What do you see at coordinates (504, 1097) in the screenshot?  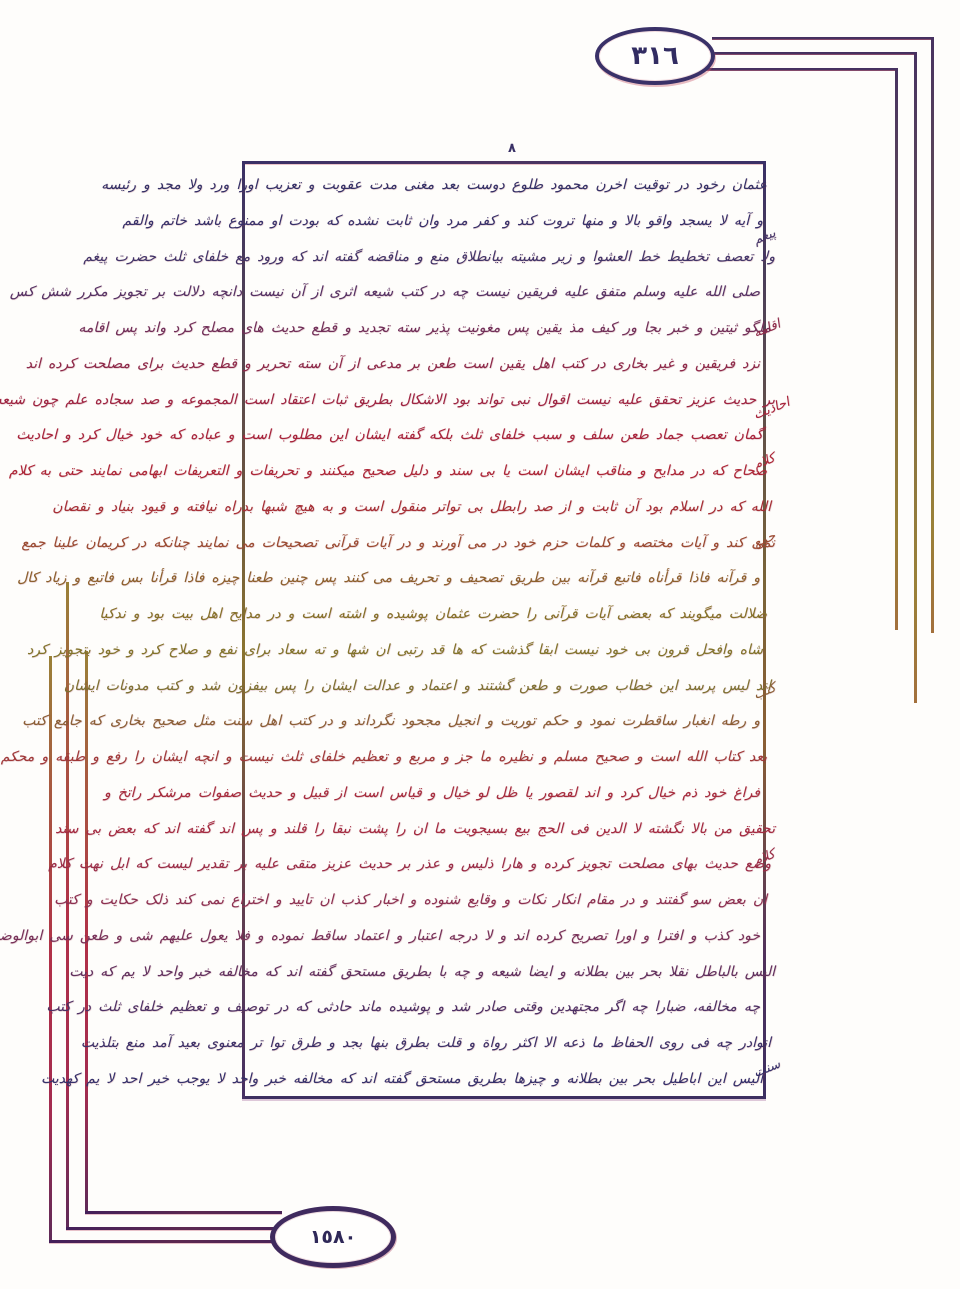 I see `text-frame-bottom-border` at bounding box center [504, 1097].